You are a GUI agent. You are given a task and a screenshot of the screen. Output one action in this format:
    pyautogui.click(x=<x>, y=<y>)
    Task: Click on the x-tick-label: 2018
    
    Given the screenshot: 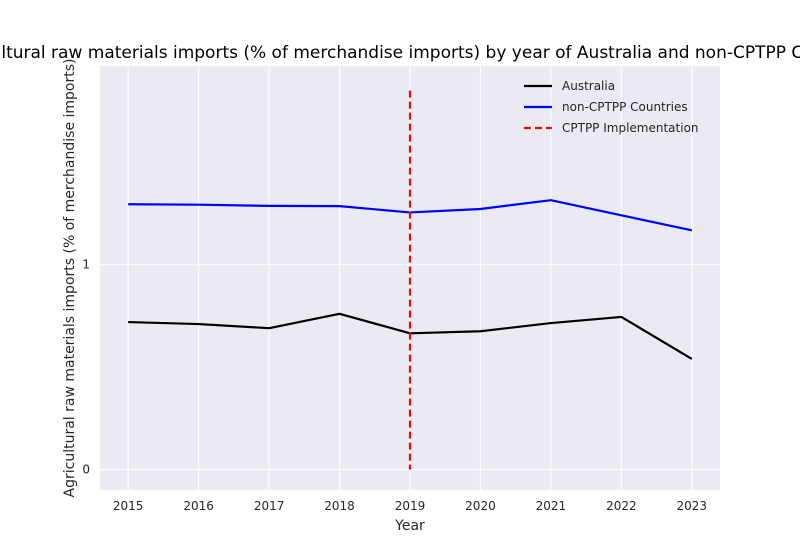 What is the action you would take?
    pyautogui.click(x=339, y=506)
    